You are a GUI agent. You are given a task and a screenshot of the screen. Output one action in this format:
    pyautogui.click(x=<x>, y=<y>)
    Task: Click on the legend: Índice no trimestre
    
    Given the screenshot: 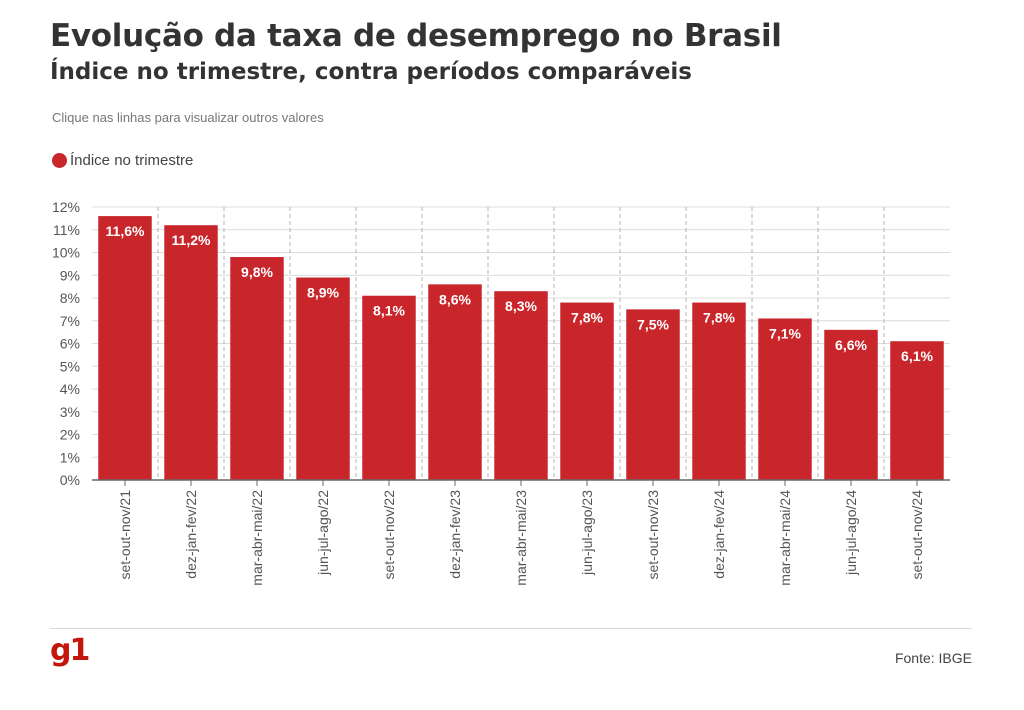 What is the action you would take?
    pyautogui.click(x=122, y=160)
    